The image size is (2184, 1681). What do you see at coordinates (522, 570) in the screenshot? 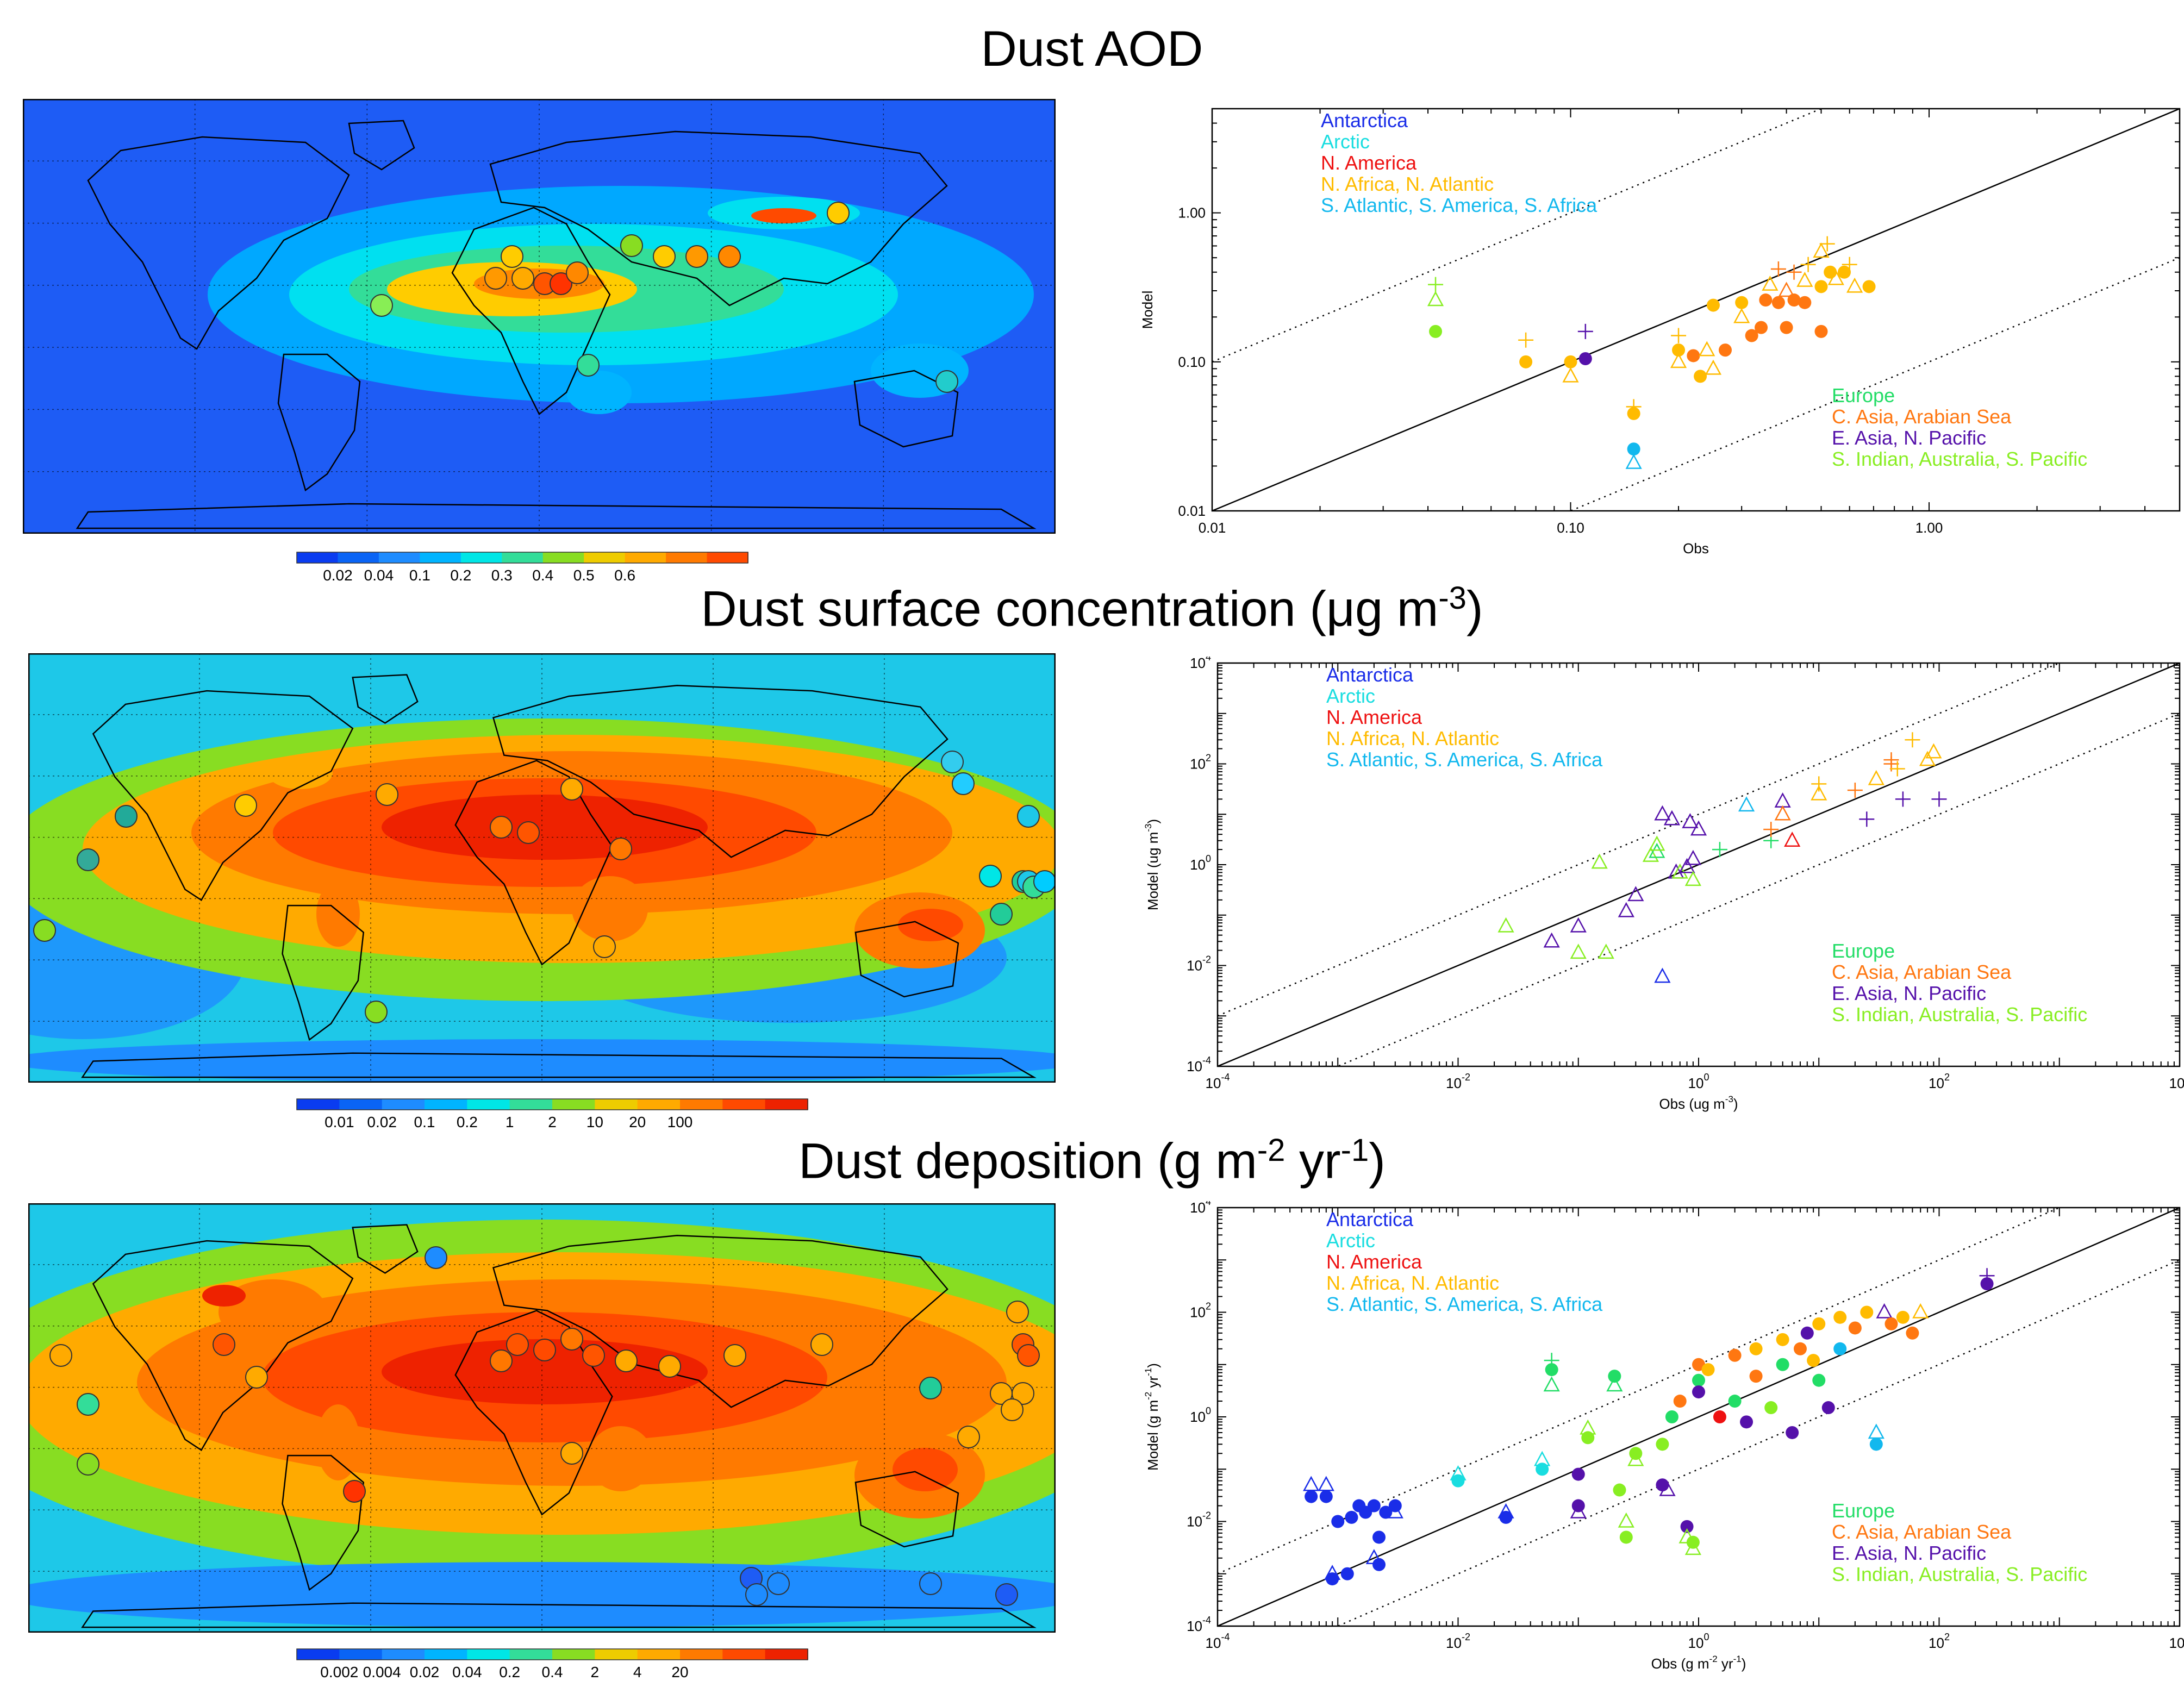
I see `colorbar-aod: 0.02 0.04 0.1 0.2 0.3 0.4 0.5 0.6` at bounding box center [522, 570].